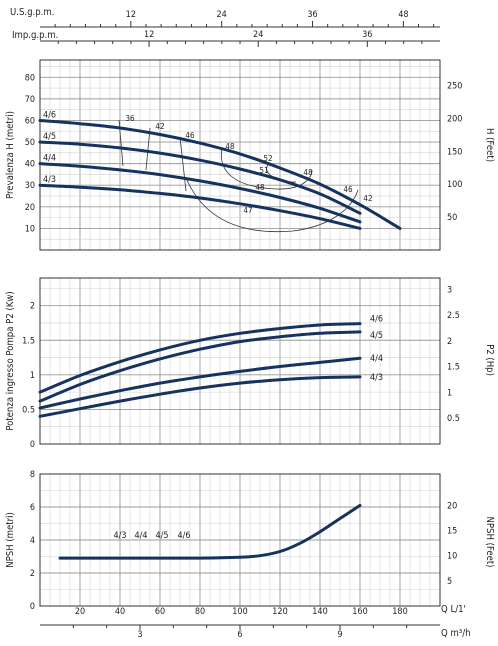  I want to click on head-ytick-left: 30, so click(30, 186).